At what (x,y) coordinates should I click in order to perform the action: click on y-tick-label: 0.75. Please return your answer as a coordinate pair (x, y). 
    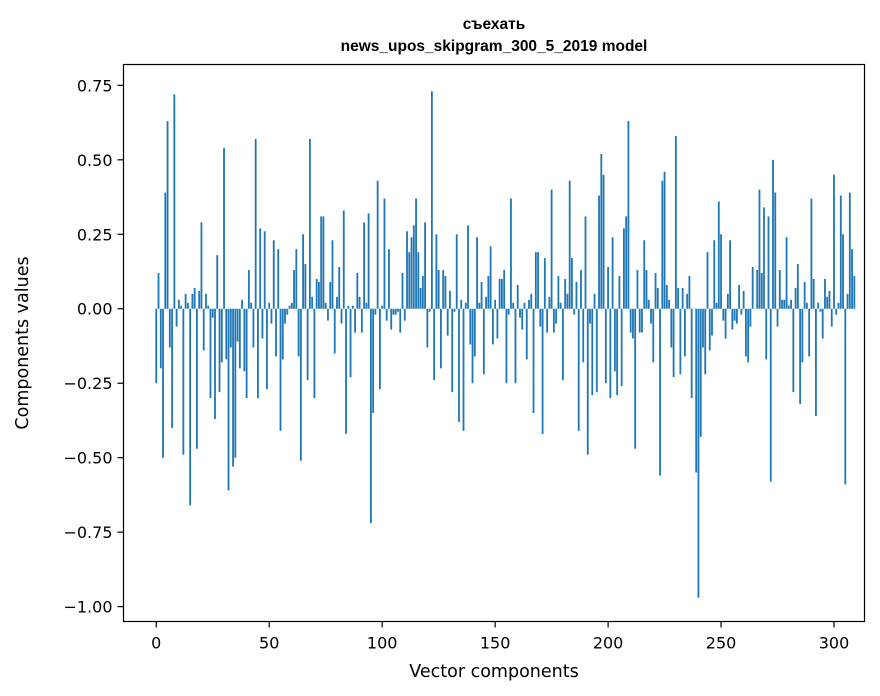
    Looking at the image, I should click on (95, 85).